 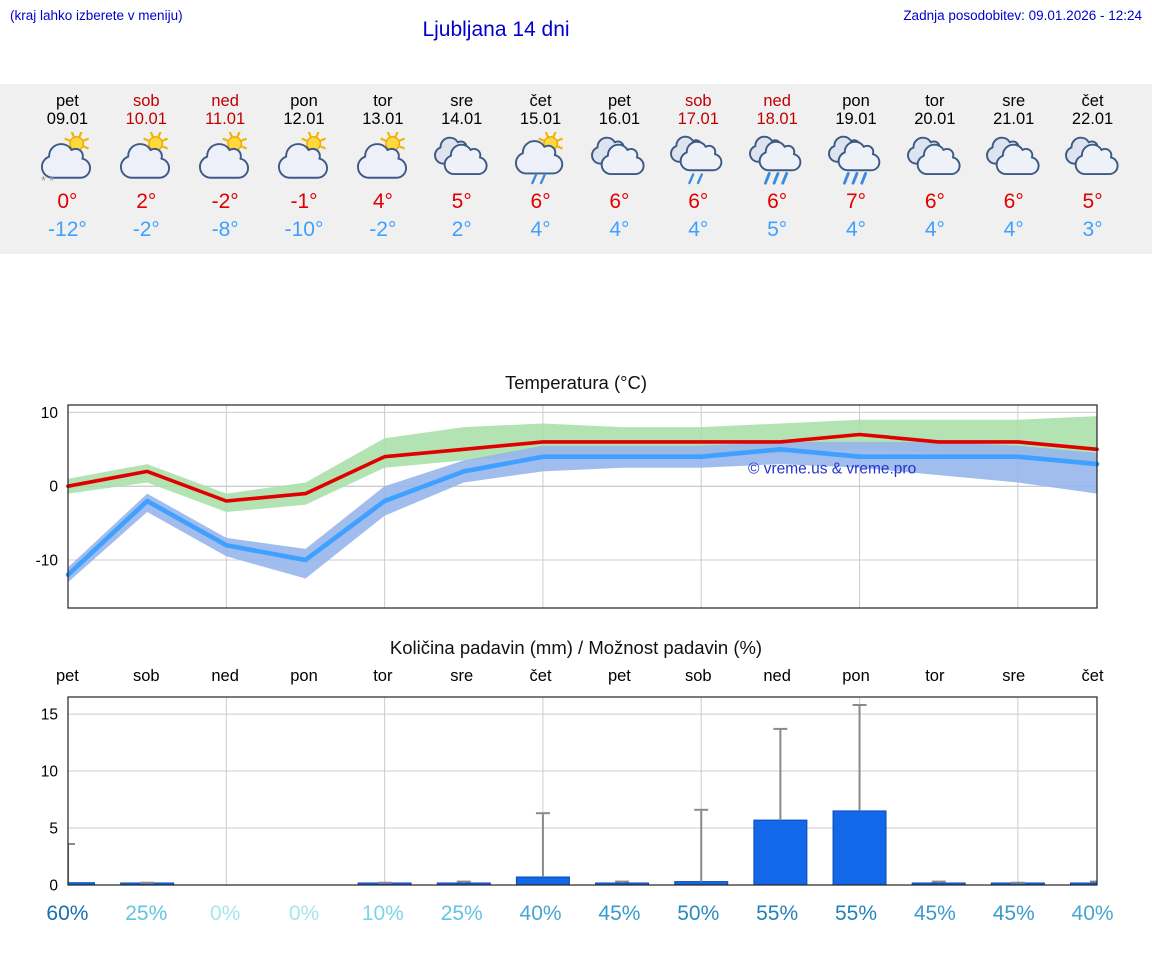 What do you see at coordinates (777, 229) in the screenshot?
I see `min-temp: 5°` at bounding box center [777, 229].